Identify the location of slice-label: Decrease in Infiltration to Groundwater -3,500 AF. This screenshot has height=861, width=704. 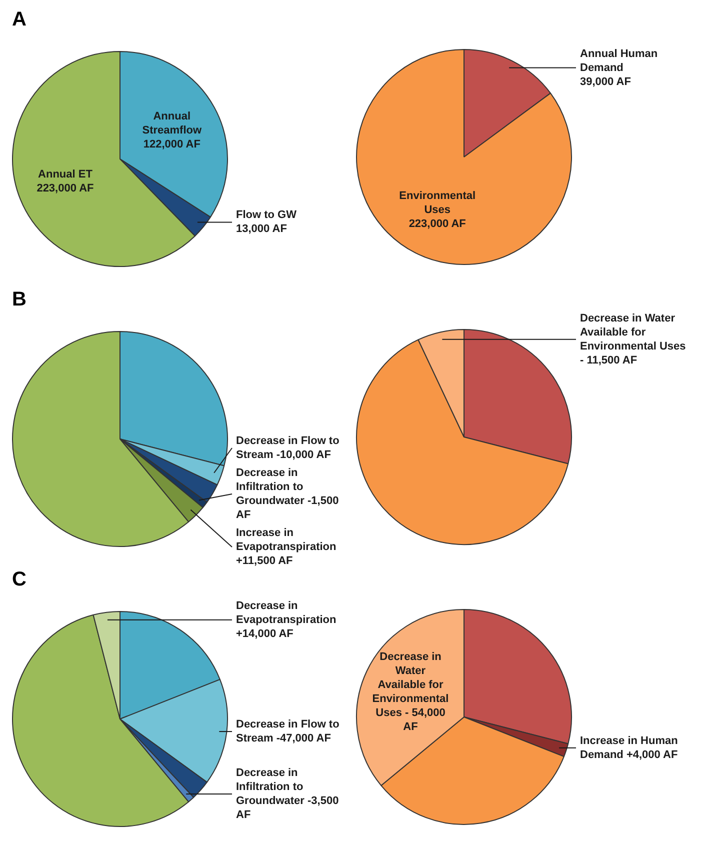
(287, 794).